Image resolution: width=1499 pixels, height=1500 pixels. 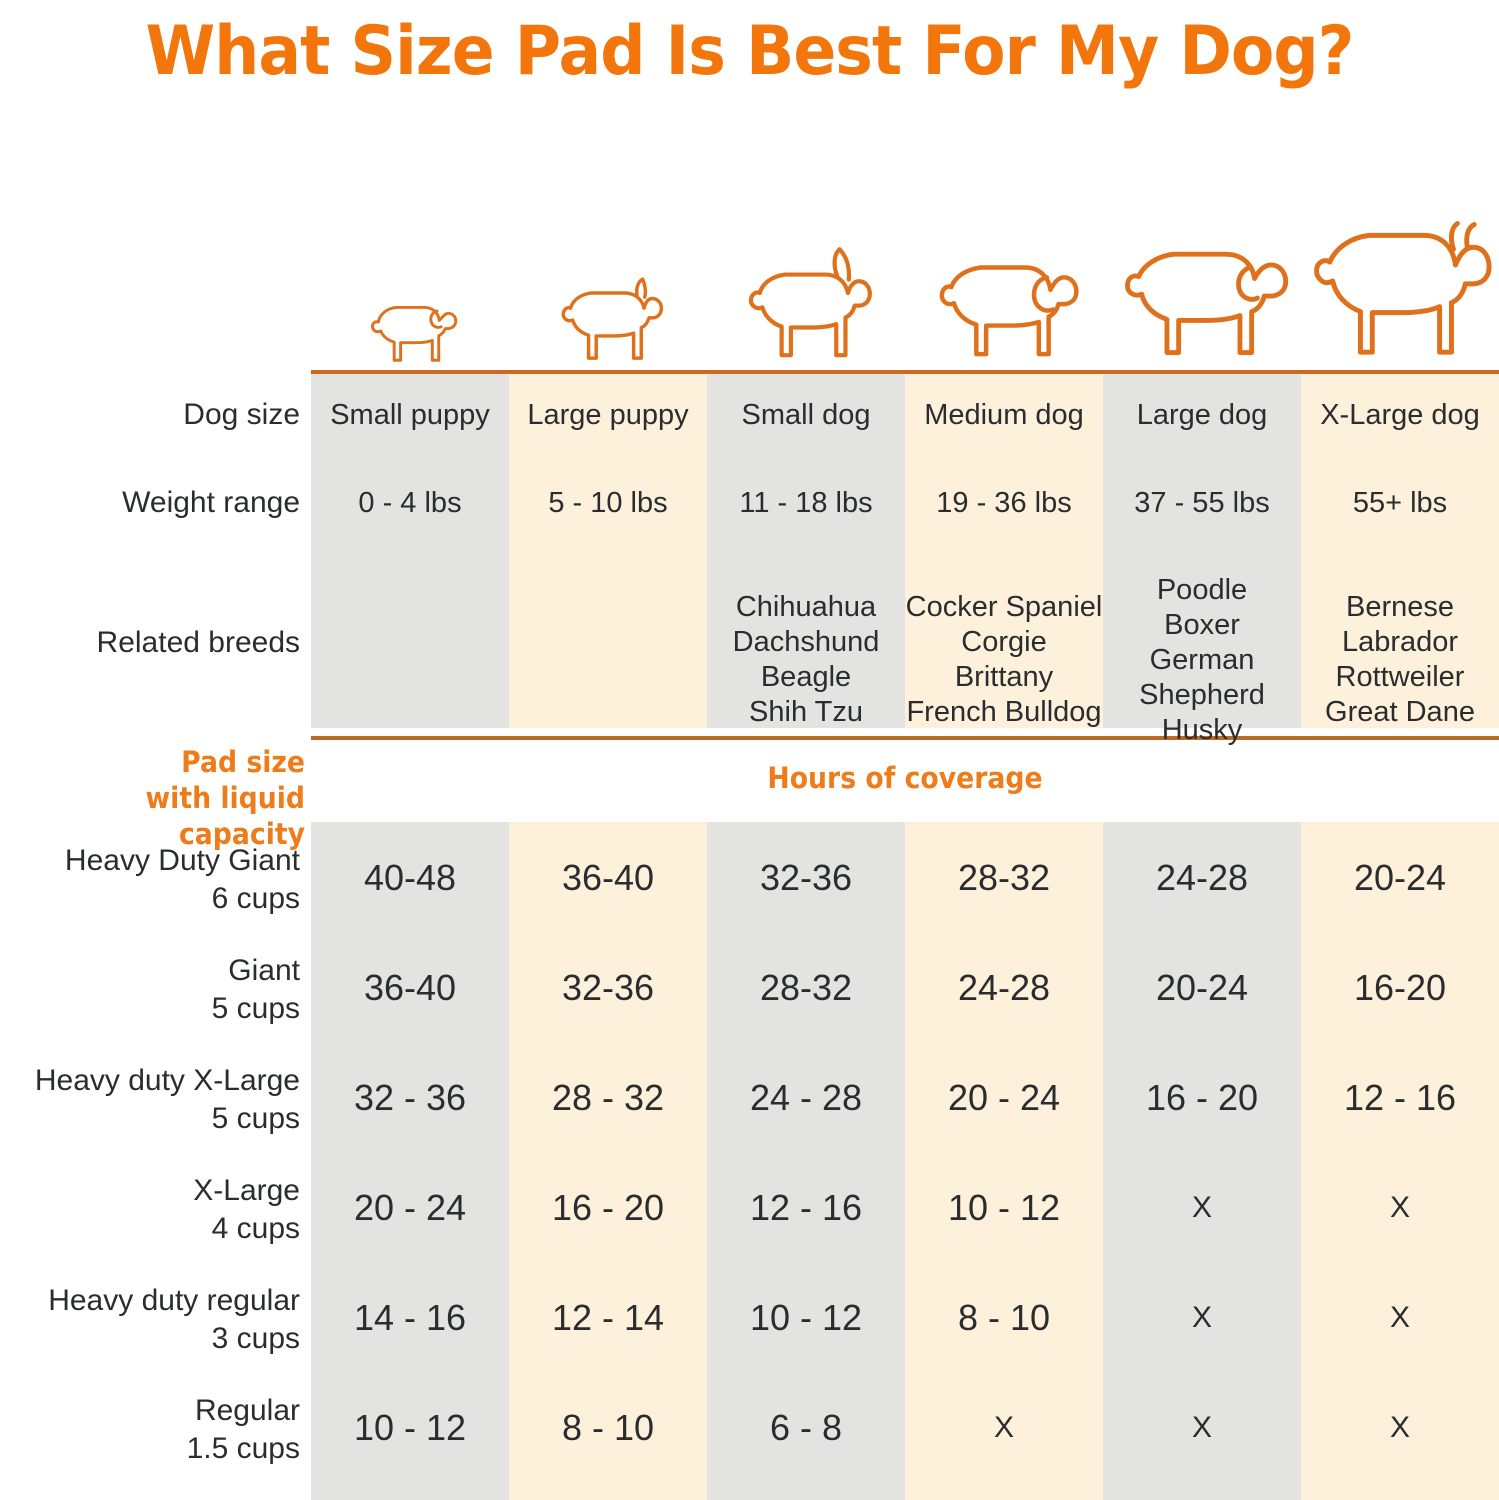 What do you see at coordinates (806, 642) in the screenshot?
I see `breed-name: Dachshund` at bounding box center [806, 642].